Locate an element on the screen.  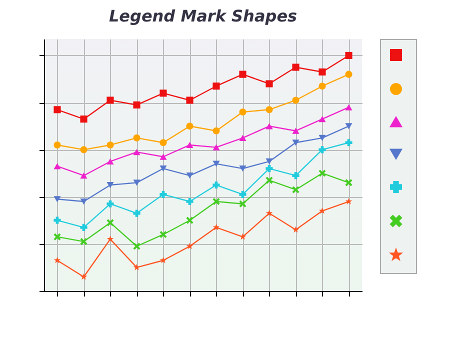
chart-title: Legend Mark Shapes is located at coordinates (203, 16).